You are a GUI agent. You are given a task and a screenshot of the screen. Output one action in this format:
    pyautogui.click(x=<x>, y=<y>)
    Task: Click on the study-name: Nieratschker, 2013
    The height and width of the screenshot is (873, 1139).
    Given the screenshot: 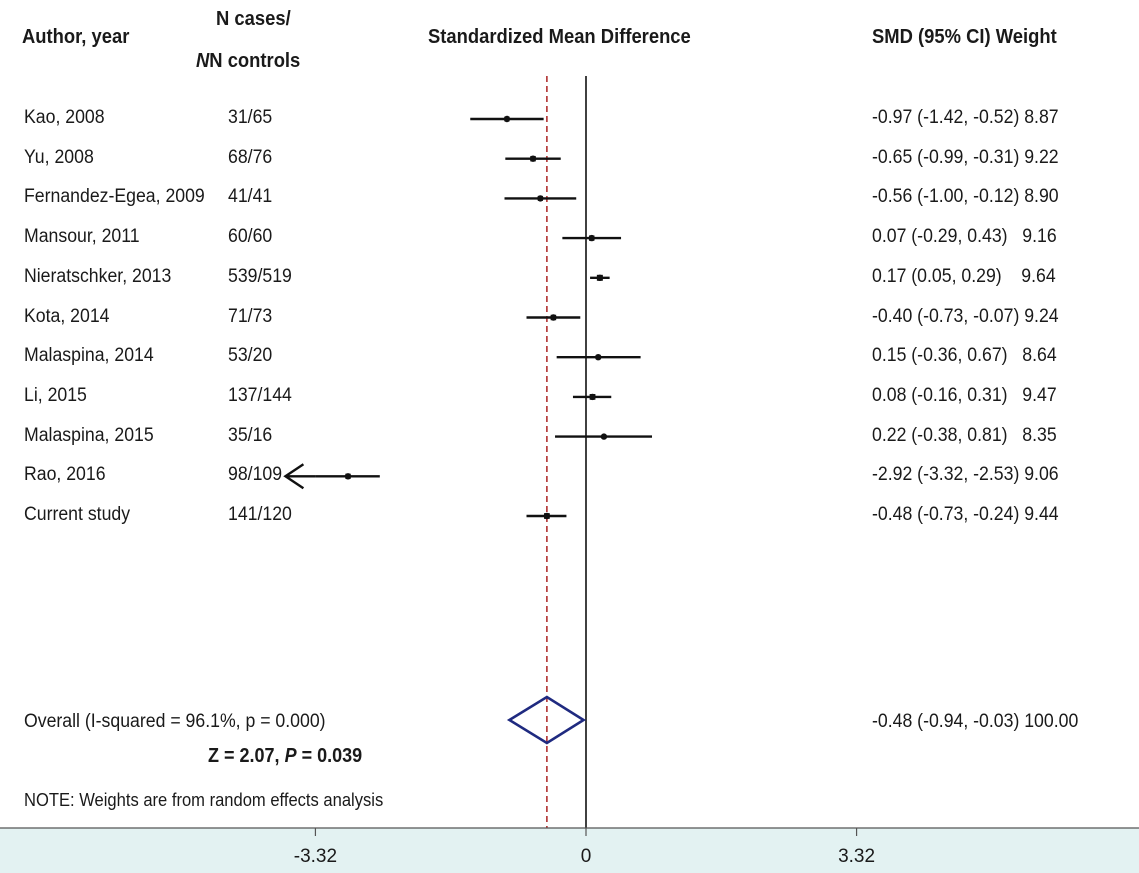 What is the action you would take?
    pyautogui.click(x=98, y=276)
    